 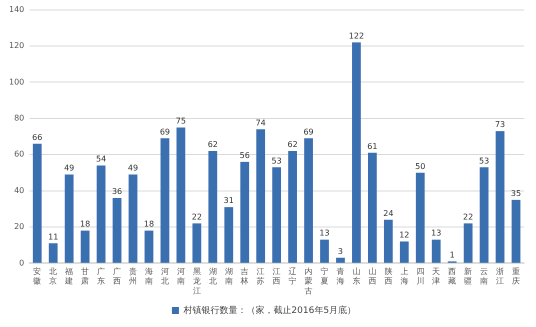 What do you see at coordinates (19, 117) in the screenshot?
I see `y-tick-label: 80` at bounding box center [19, 117].